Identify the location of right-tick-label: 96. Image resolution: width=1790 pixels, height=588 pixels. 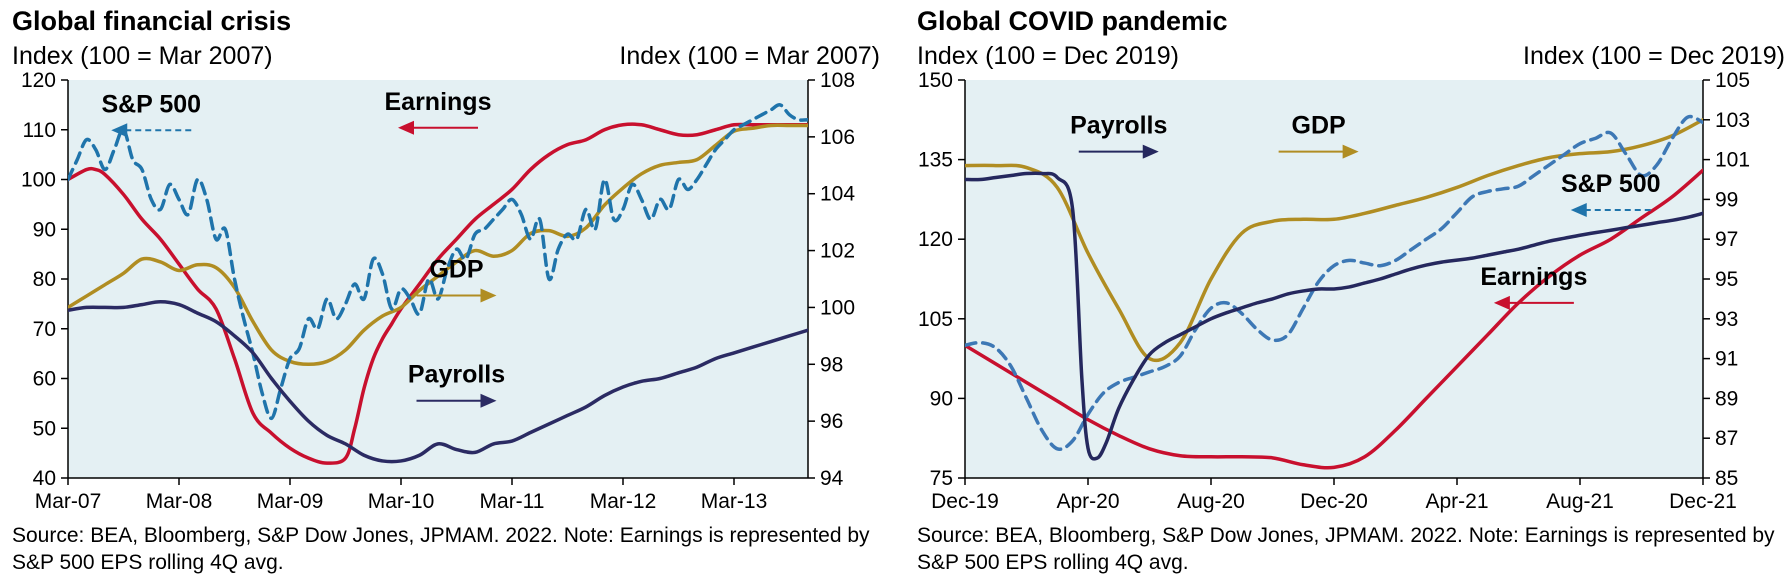
(831, 421).